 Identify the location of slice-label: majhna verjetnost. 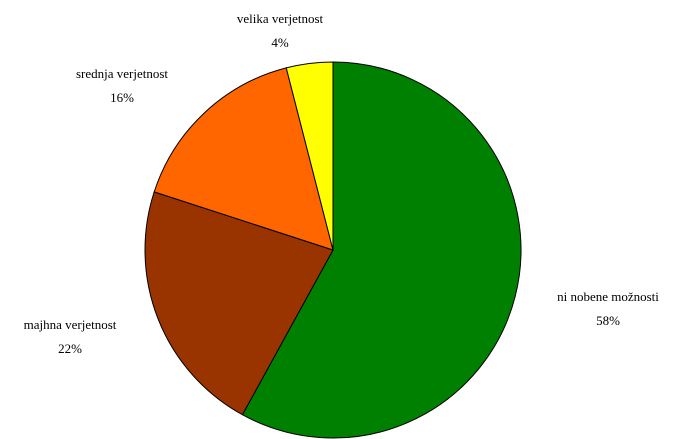
(70, 324).